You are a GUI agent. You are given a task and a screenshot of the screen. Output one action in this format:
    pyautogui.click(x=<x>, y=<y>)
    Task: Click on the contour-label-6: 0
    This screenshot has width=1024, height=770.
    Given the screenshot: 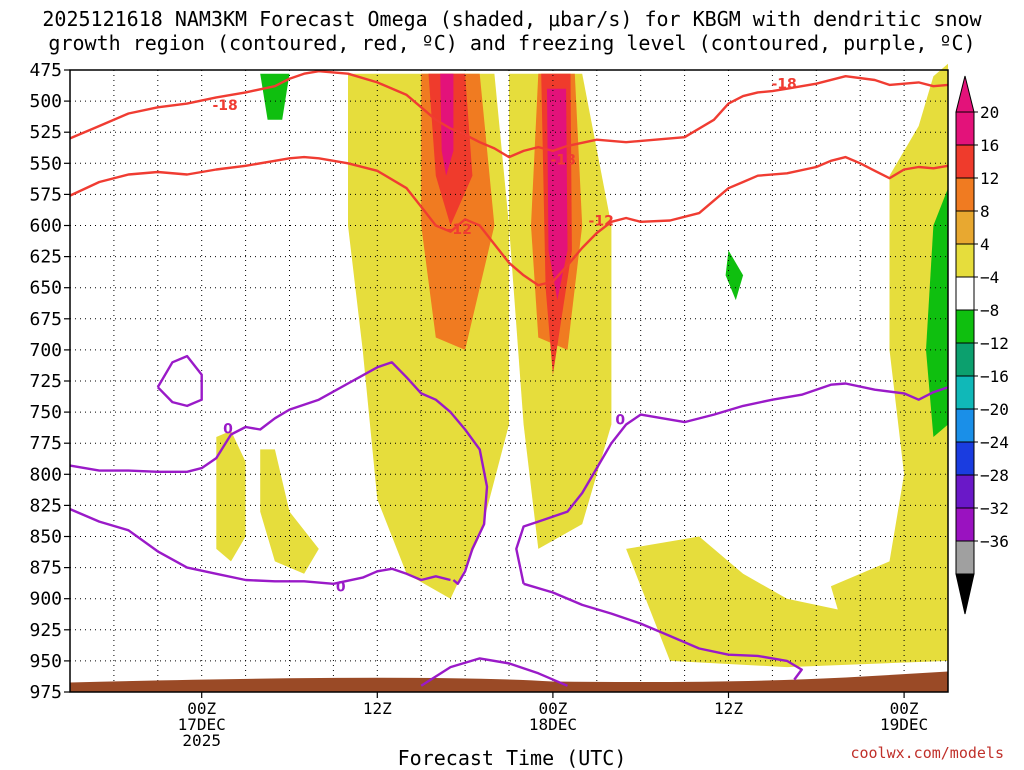 What is the action you would take?
    pyautogui.click(x=228, y=429)
    